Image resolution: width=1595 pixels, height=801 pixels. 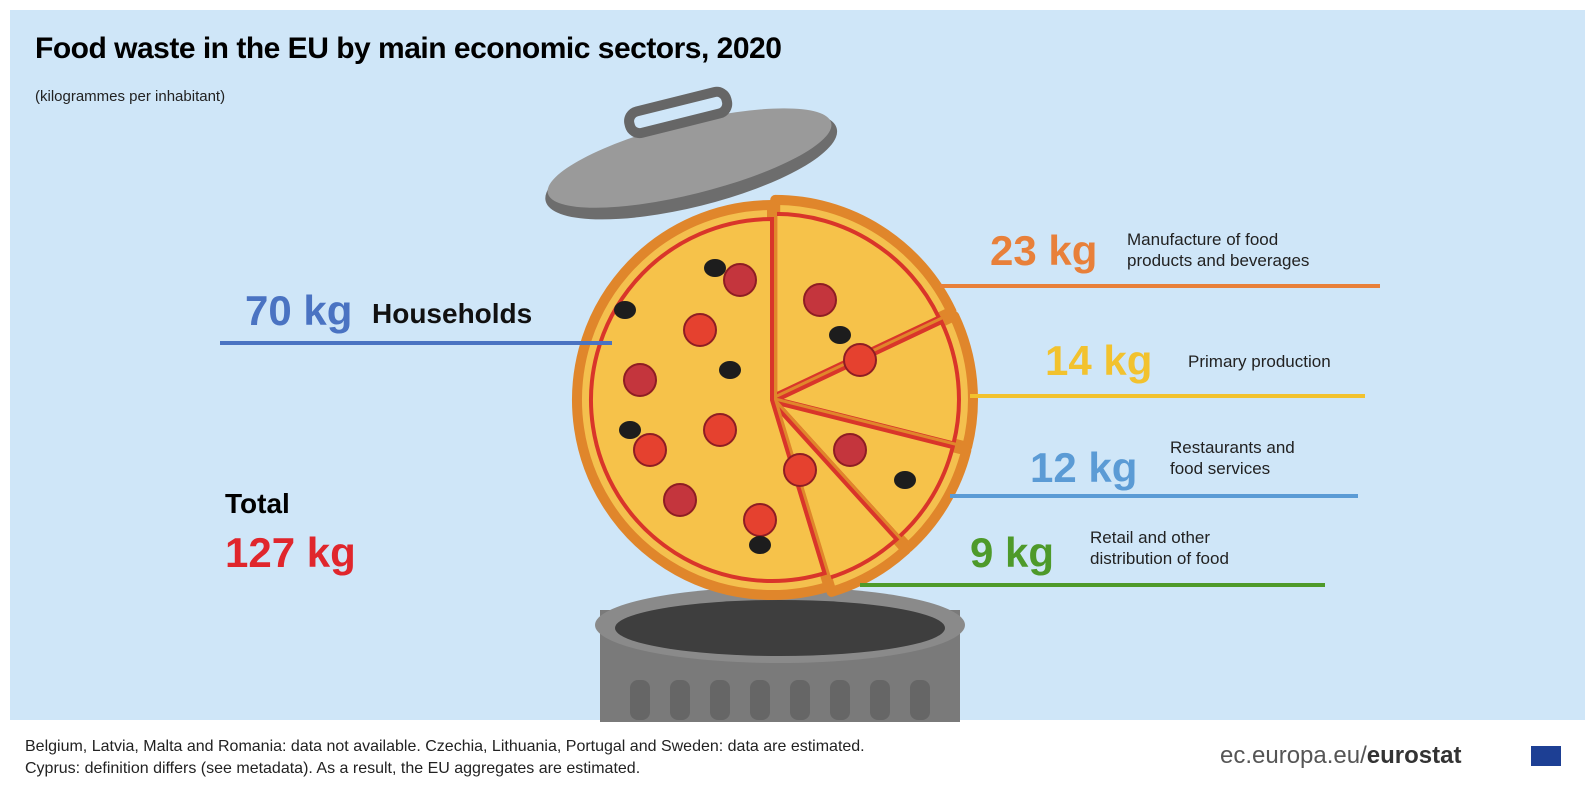 What do you see at coordinates (780, 654) in the screenshot?
I see `trash-bin` at bounding box center [780, 654].